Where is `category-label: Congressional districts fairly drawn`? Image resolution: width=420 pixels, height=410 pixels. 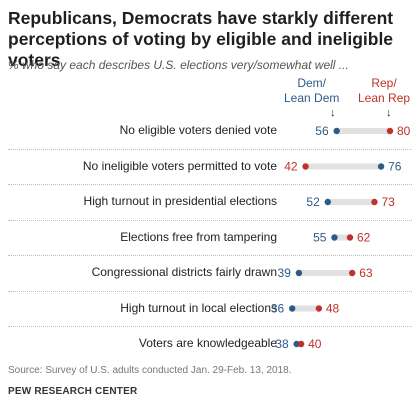
category-label: Congressional districts fairly drawn is located at coordinates (184, 272).